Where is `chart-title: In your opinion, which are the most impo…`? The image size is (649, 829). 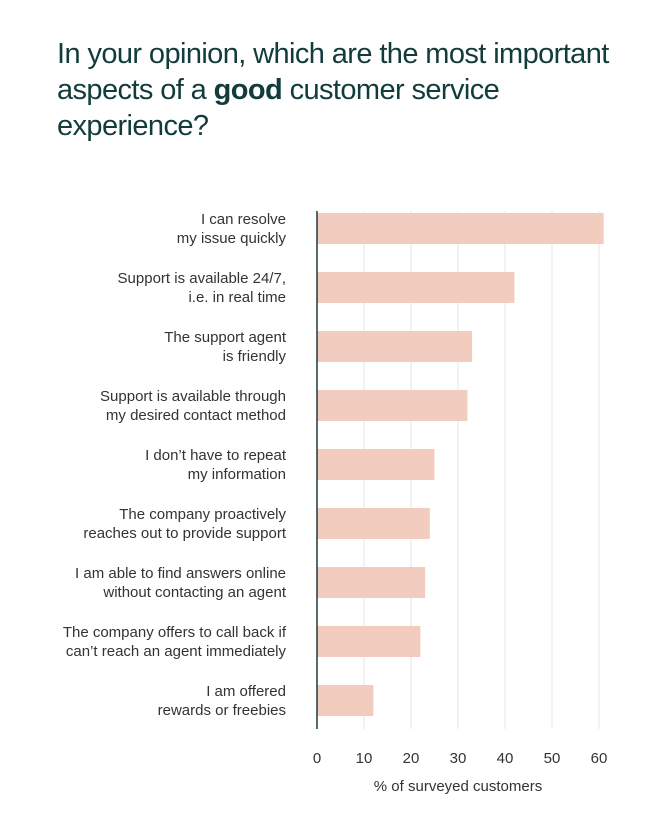 chart-title: In your opinion, which are the most impo… is located at coordinates (337, 90).